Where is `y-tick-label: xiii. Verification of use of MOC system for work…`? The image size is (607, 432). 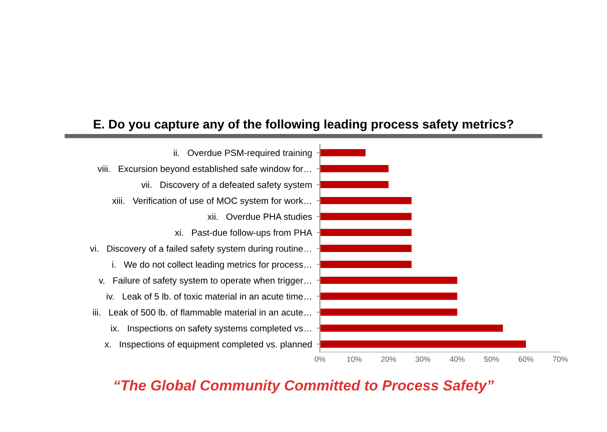 y-tick-label: xiii. Verification of use of MOC system for work… is located at coordinates (212, 201).